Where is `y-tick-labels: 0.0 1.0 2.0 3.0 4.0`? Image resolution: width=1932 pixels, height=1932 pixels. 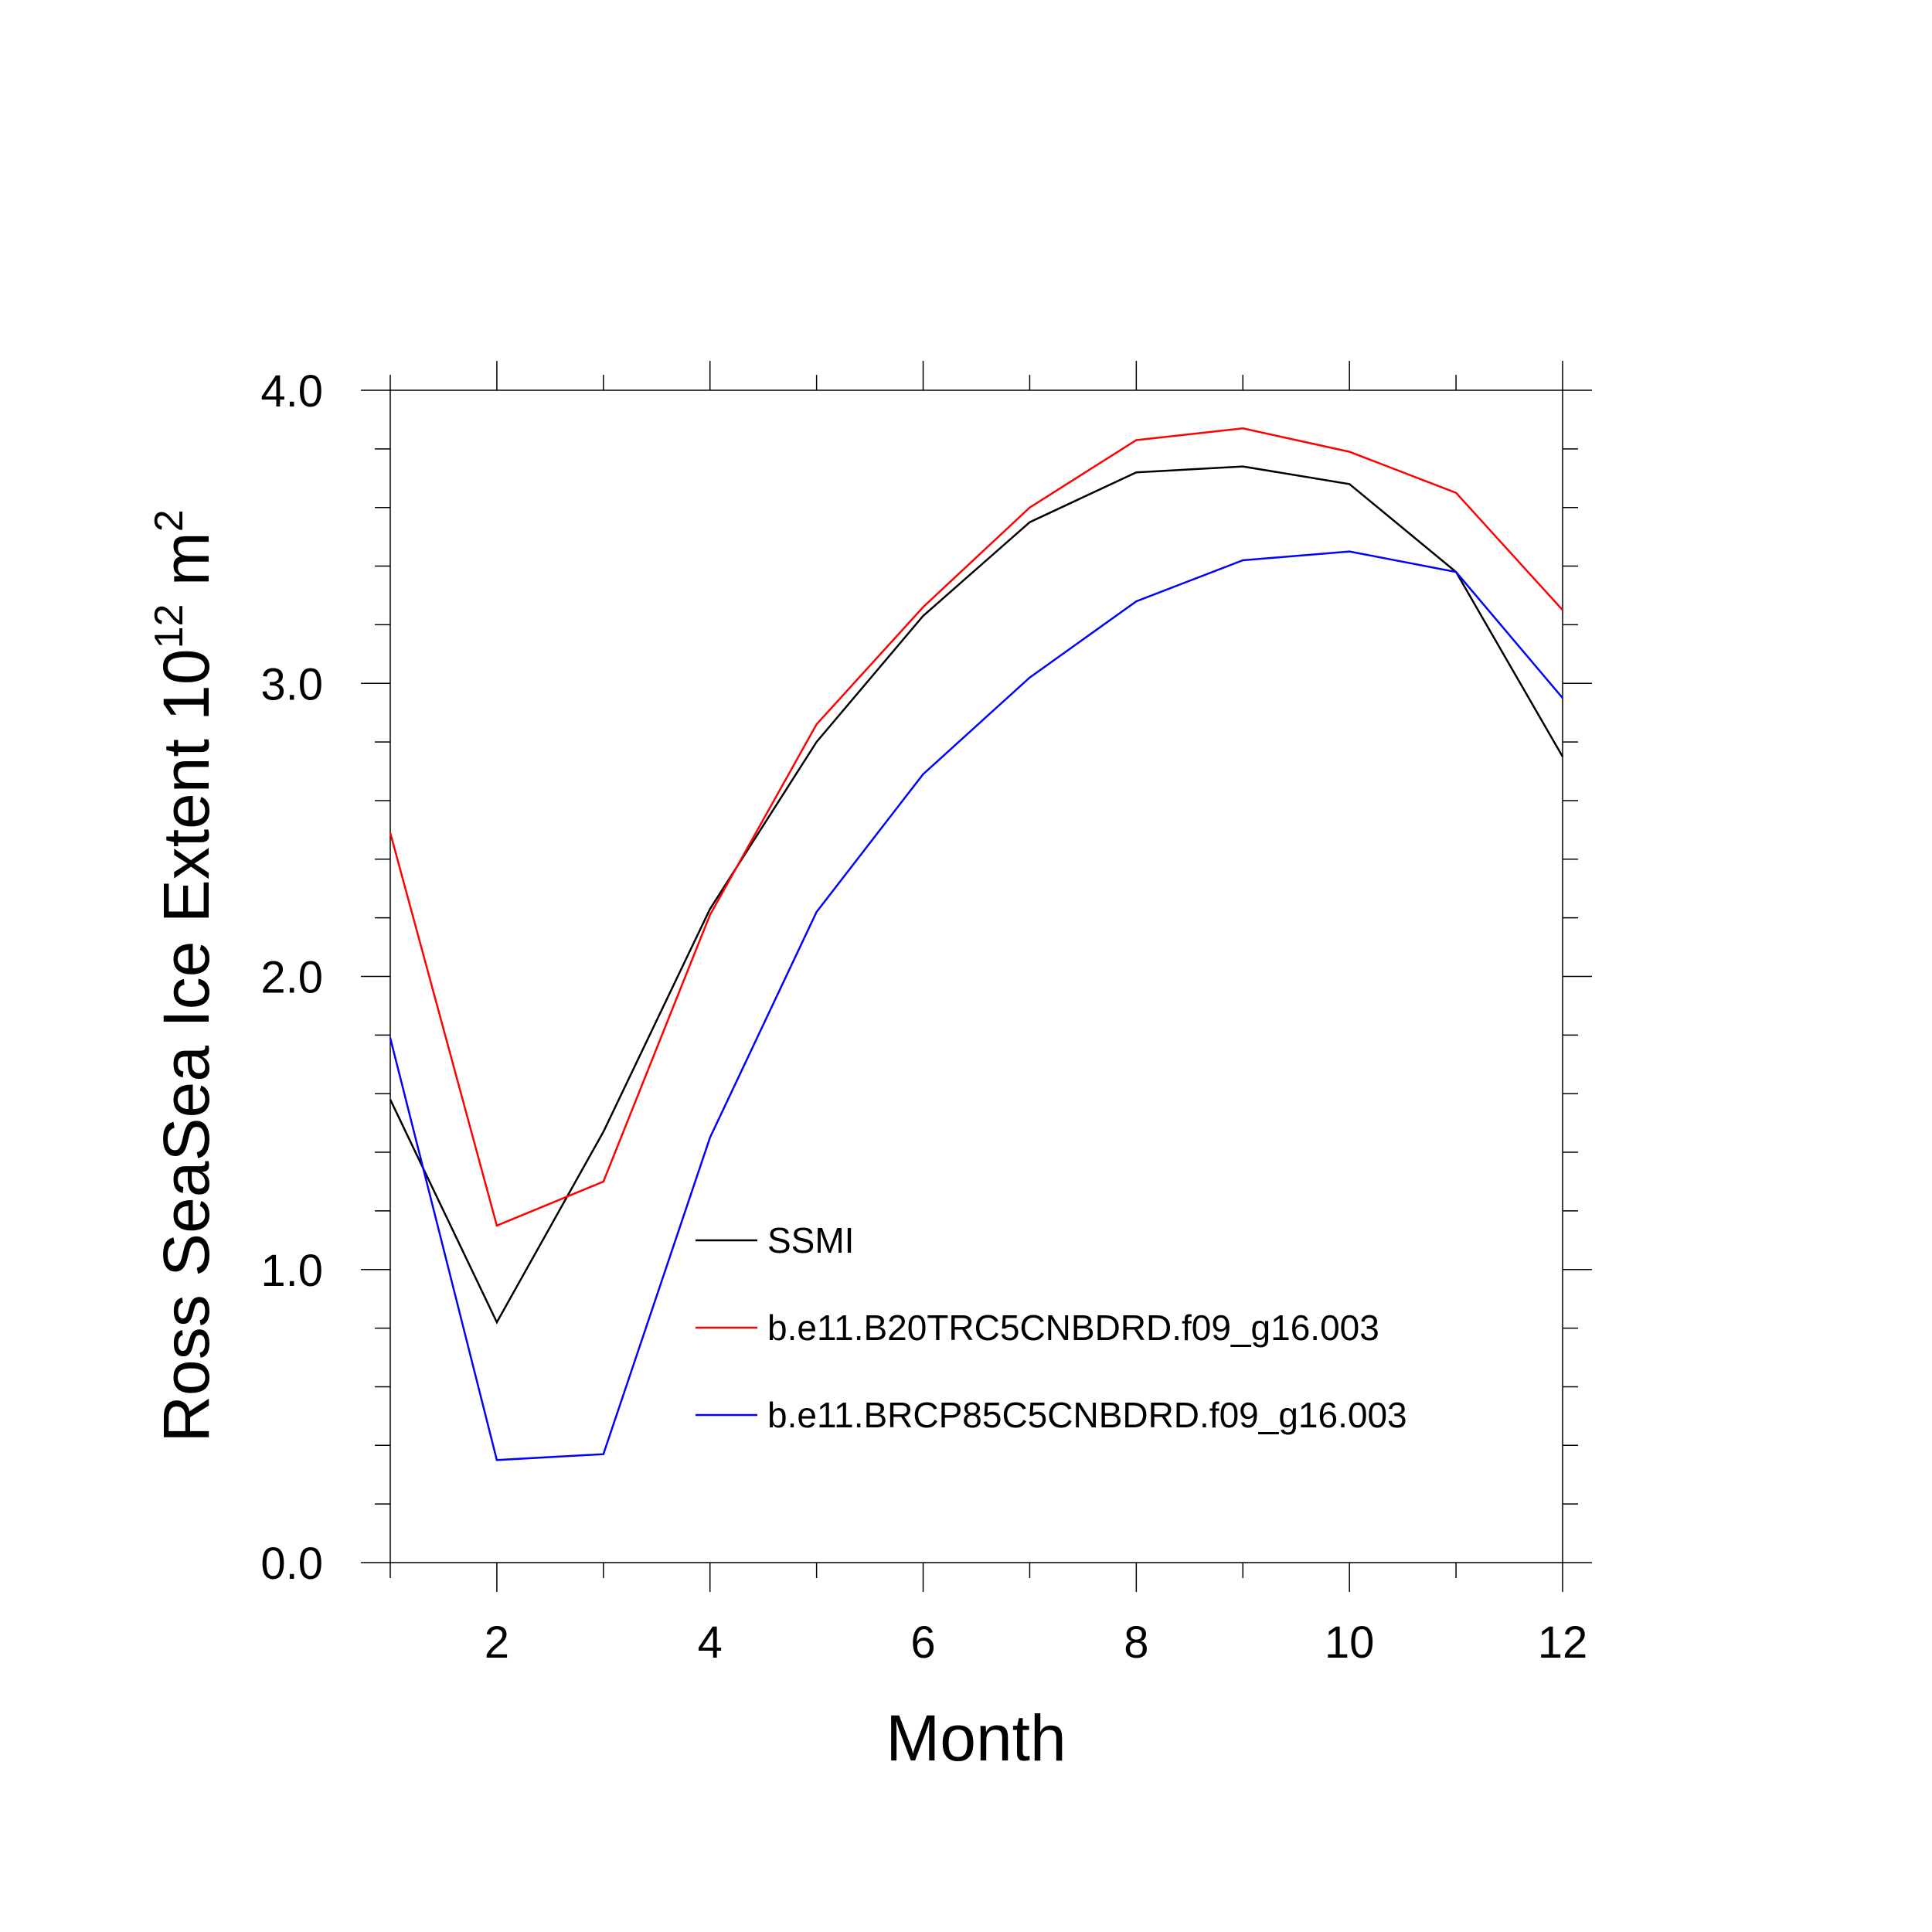 y-tick-labels: 0.0 1.0 2.0 3.0 4.0 is located at coordinates (291, 978).